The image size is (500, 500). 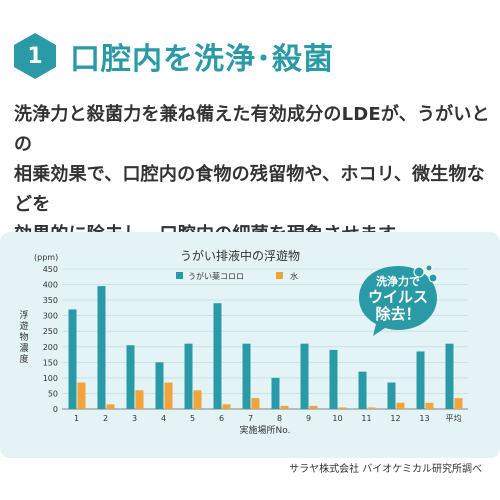 I want to click on legend-swatch-gargle, so click(x=179, y=275).